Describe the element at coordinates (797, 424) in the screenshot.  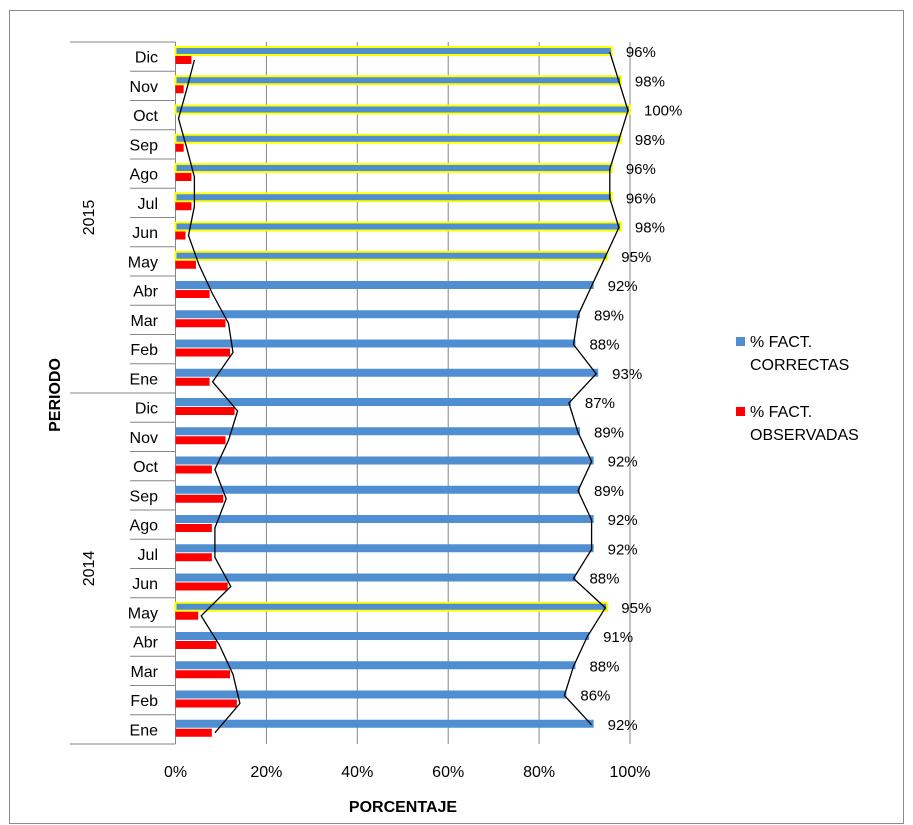
I see `legend-item: % FACT. OBSERVADAS` at that location.